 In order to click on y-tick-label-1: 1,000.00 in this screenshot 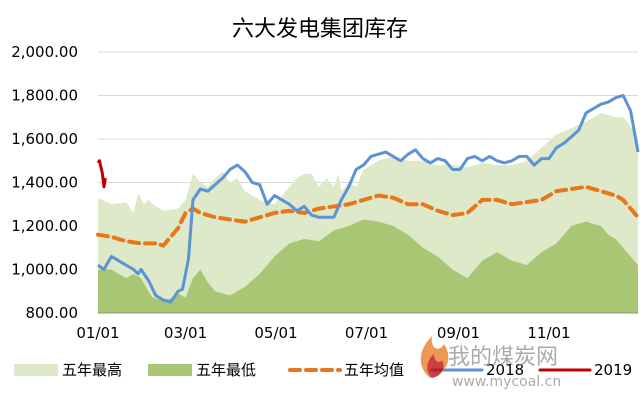, I will do `click(44, 270)`.